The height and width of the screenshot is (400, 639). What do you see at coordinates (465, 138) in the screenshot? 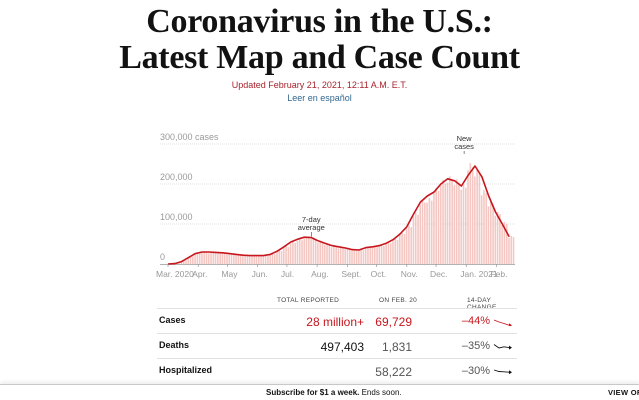
I see `new-cases-annotation-label: New` at bounding box center [465, 138].